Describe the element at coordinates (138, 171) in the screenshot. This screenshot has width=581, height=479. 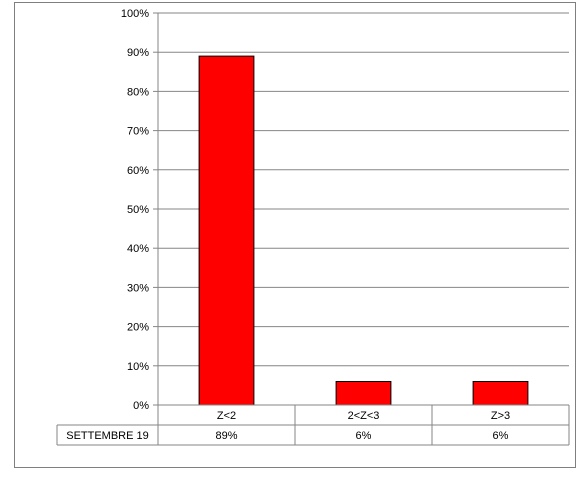
I see `y-tick-label: 60%` at that location.